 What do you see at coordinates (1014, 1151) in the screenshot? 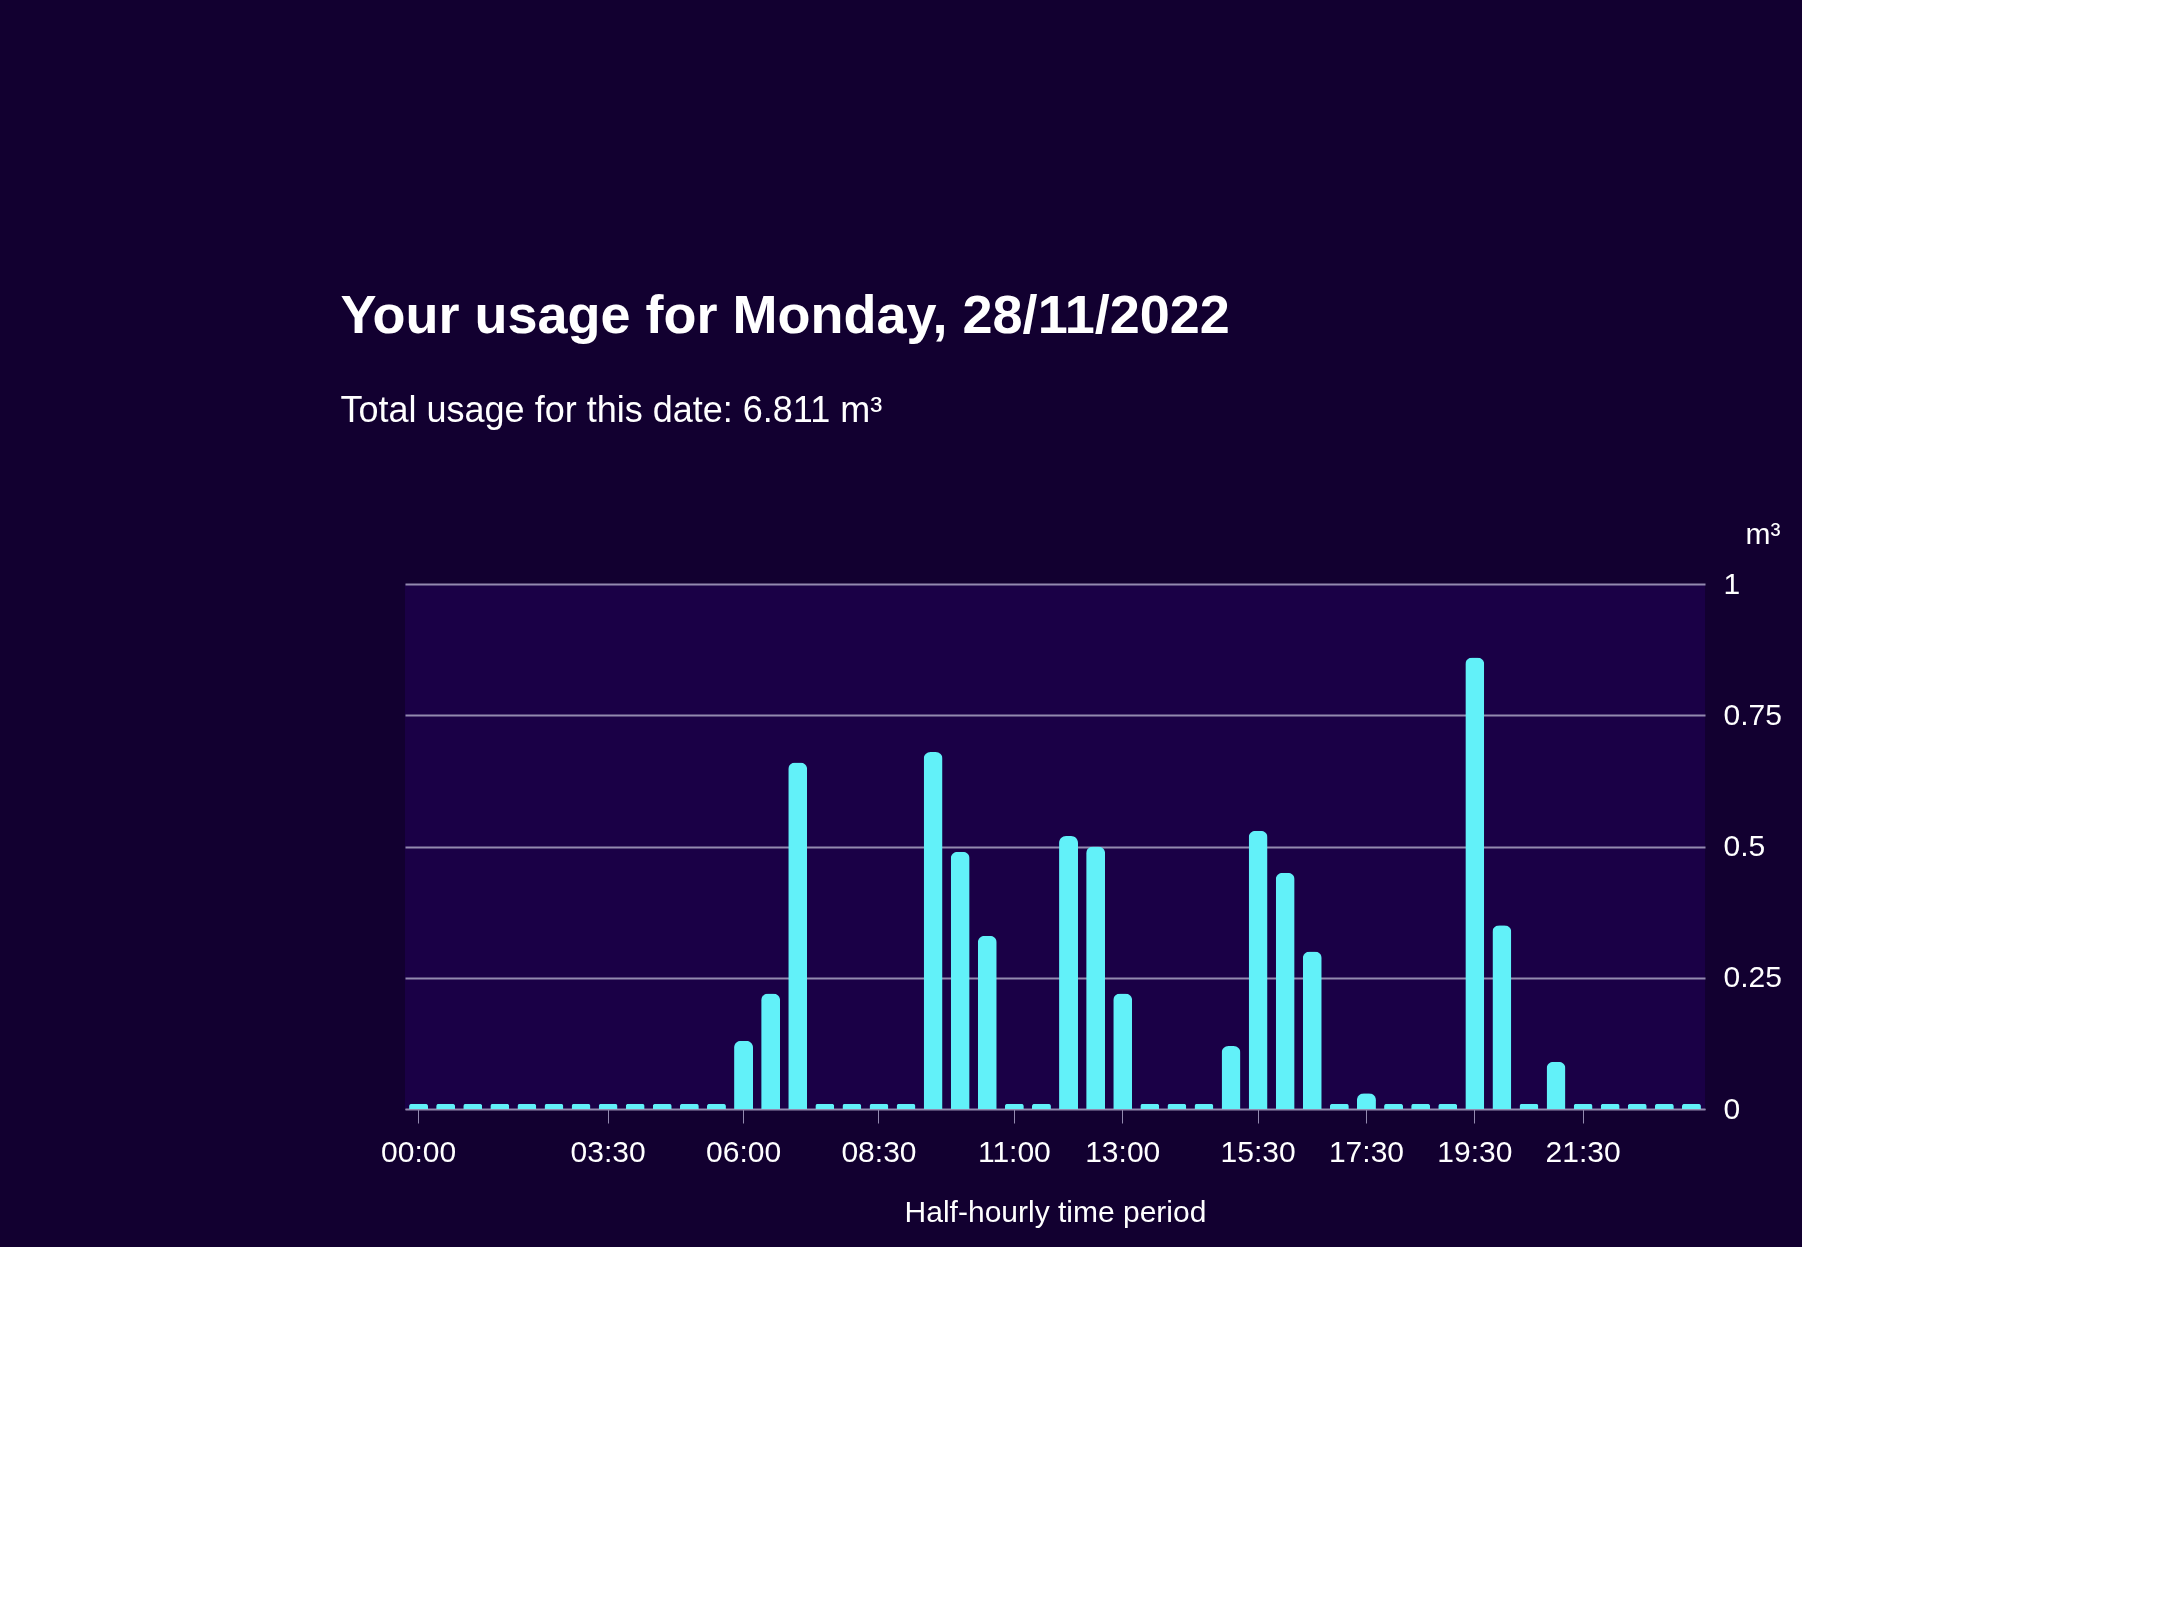
I see `x-tick-label: 11:00` at bounding box center [1014, 1151].